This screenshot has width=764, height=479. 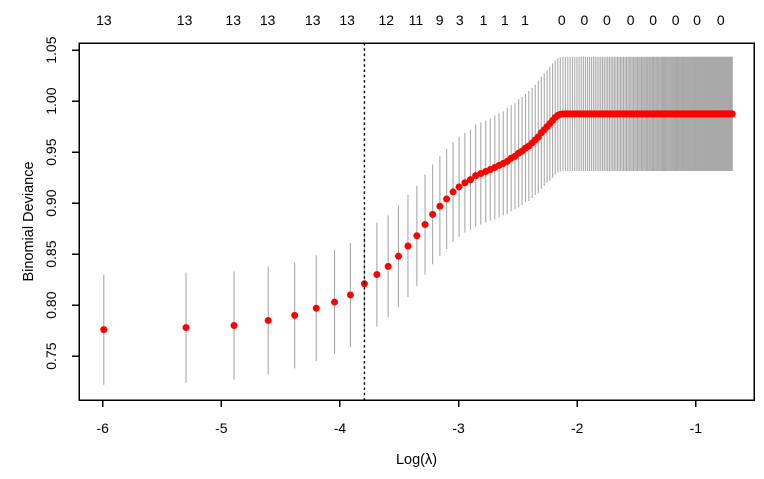 What do you see at coordinates (29, 221) in the screenshot?
I see `y-axis-title: Binomial Deviance` at bounding box center [29, 221].